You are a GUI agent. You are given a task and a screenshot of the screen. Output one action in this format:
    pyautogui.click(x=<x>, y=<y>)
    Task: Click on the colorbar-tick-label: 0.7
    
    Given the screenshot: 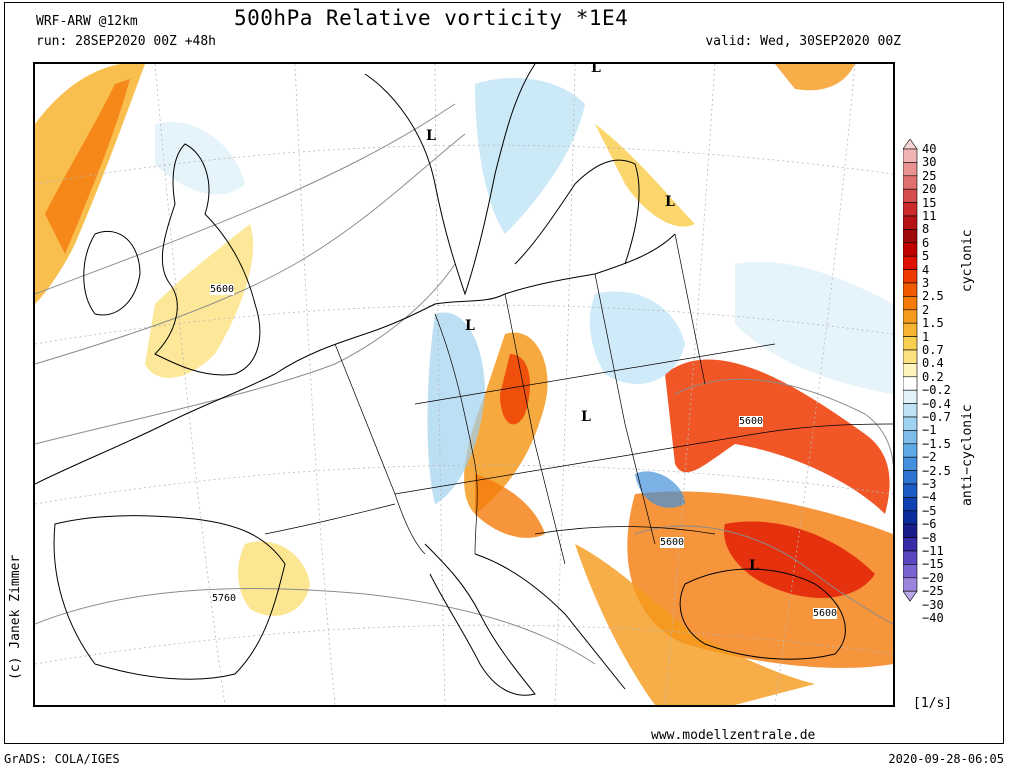 What is the action you would take?
    pyautogui.click(x=933, y=350)
    